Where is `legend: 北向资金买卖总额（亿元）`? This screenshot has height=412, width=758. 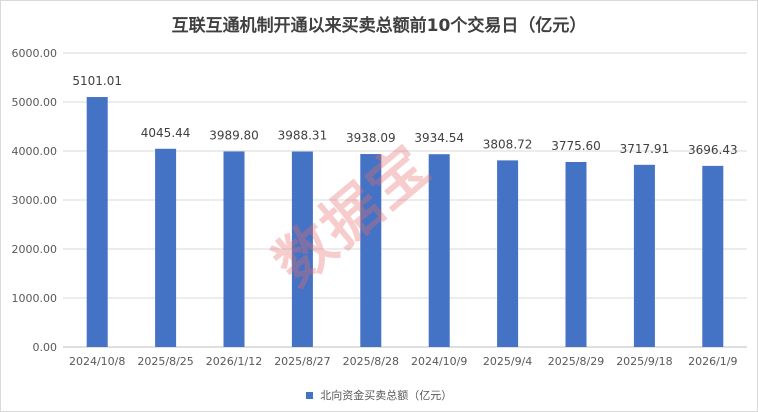
legend: 北向资金买卖总额（亿元） is located at coordinates (379, 395).